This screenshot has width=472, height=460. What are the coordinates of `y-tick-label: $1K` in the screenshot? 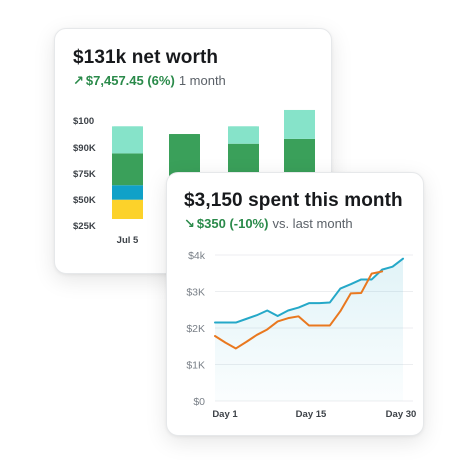 It's located at (195, 366).